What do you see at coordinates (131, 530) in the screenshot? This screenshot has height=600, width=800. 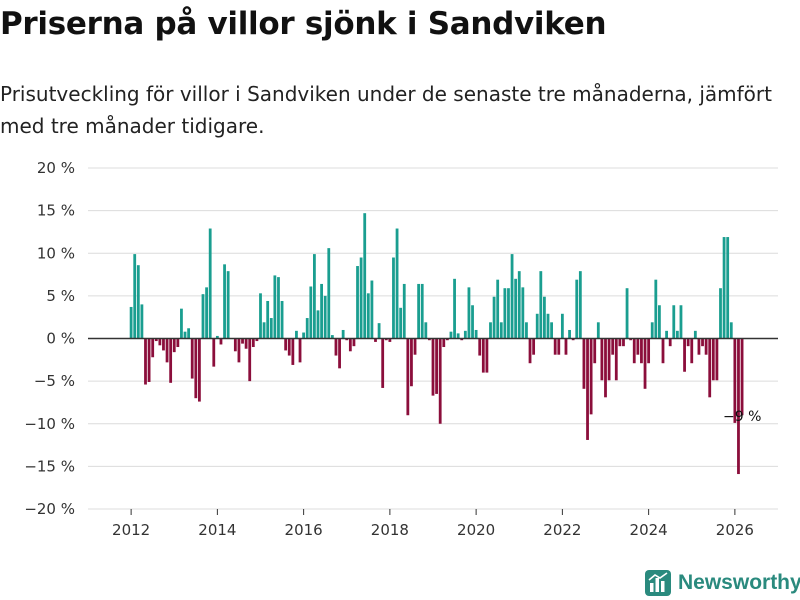 I see `x-tick-label: 2012` at bounding box center [131, 530].